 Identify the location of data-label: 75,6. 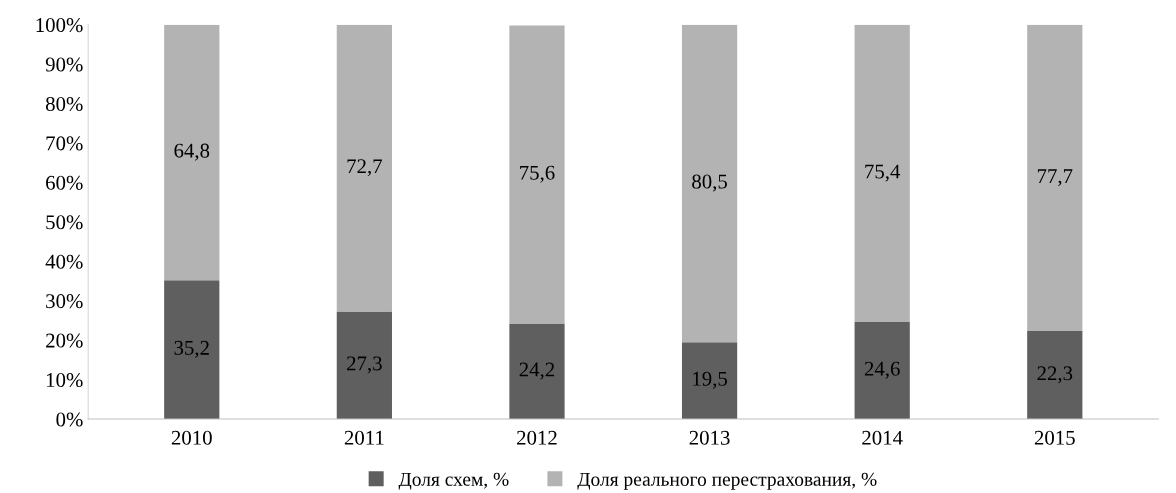
(537, 174).